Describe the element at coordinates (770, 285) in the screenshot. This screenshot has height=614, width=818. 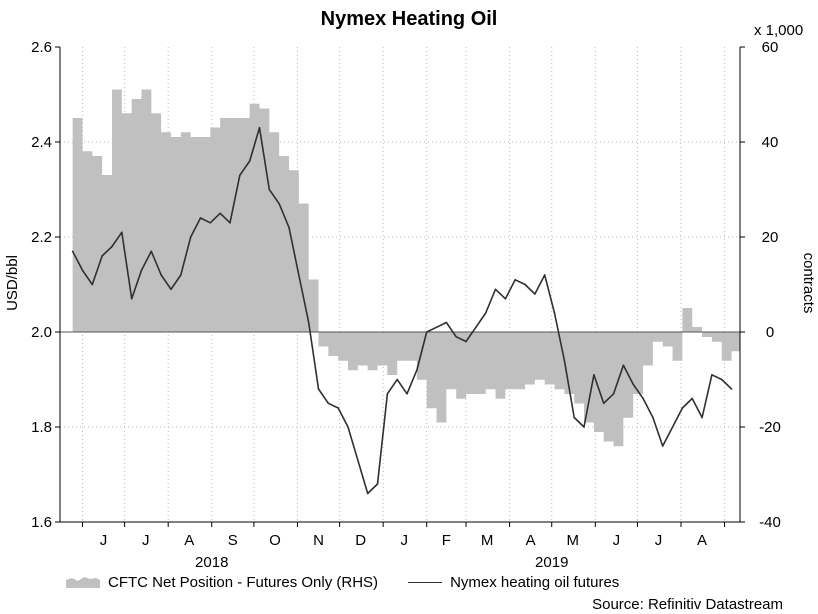
I see `y-ticks-right: -40 -20 0 20 40 60` at that location.